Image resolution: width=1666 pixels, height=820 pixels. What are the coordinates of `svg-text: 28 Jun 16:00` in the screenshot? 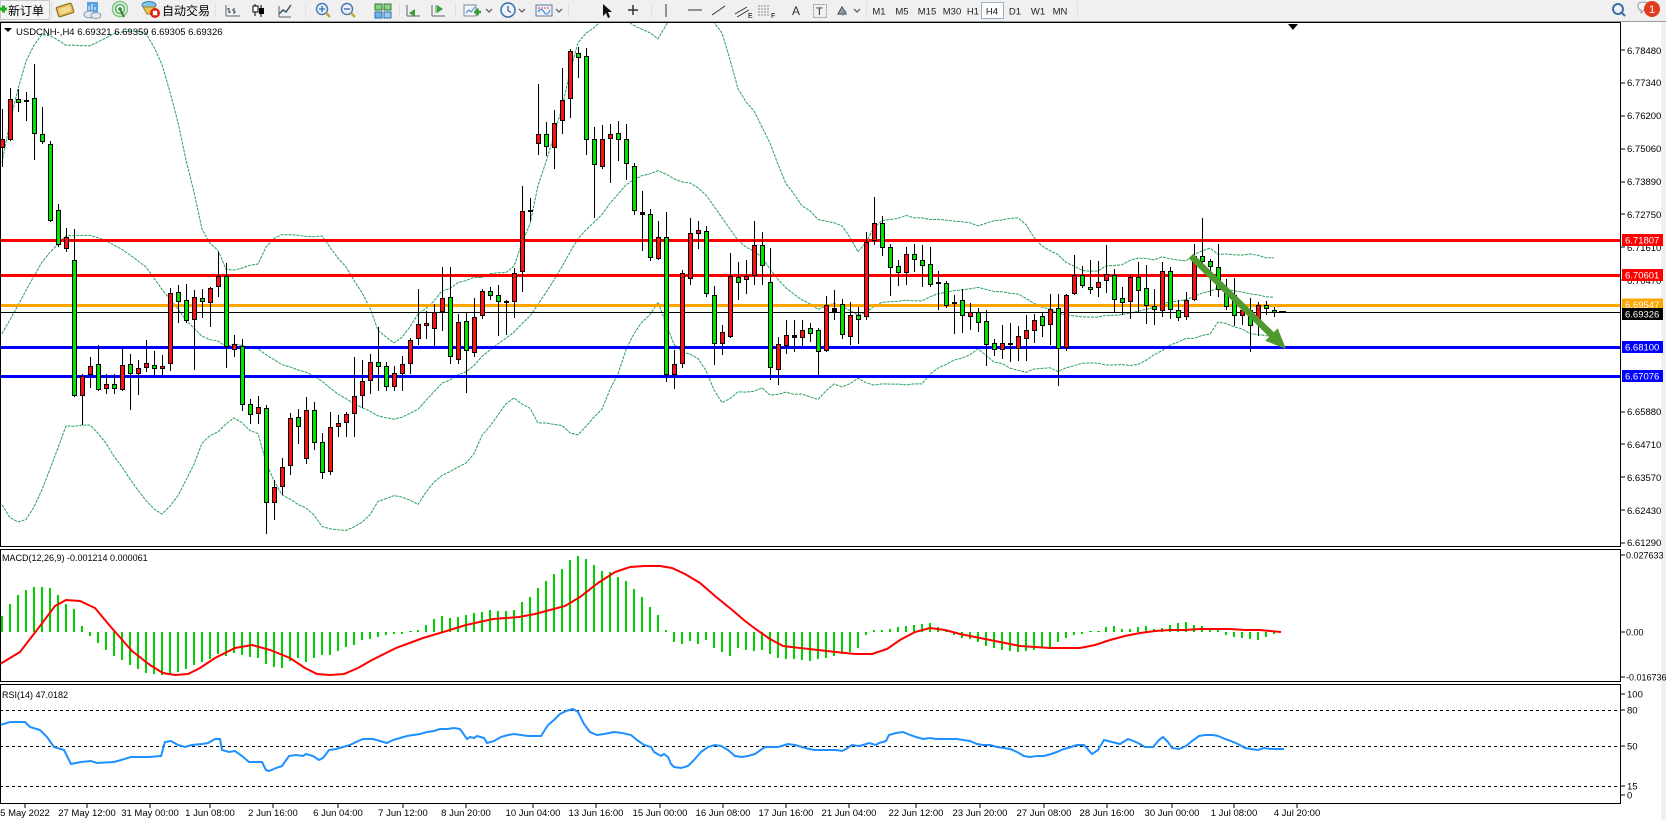 It's located at (1107, 813).